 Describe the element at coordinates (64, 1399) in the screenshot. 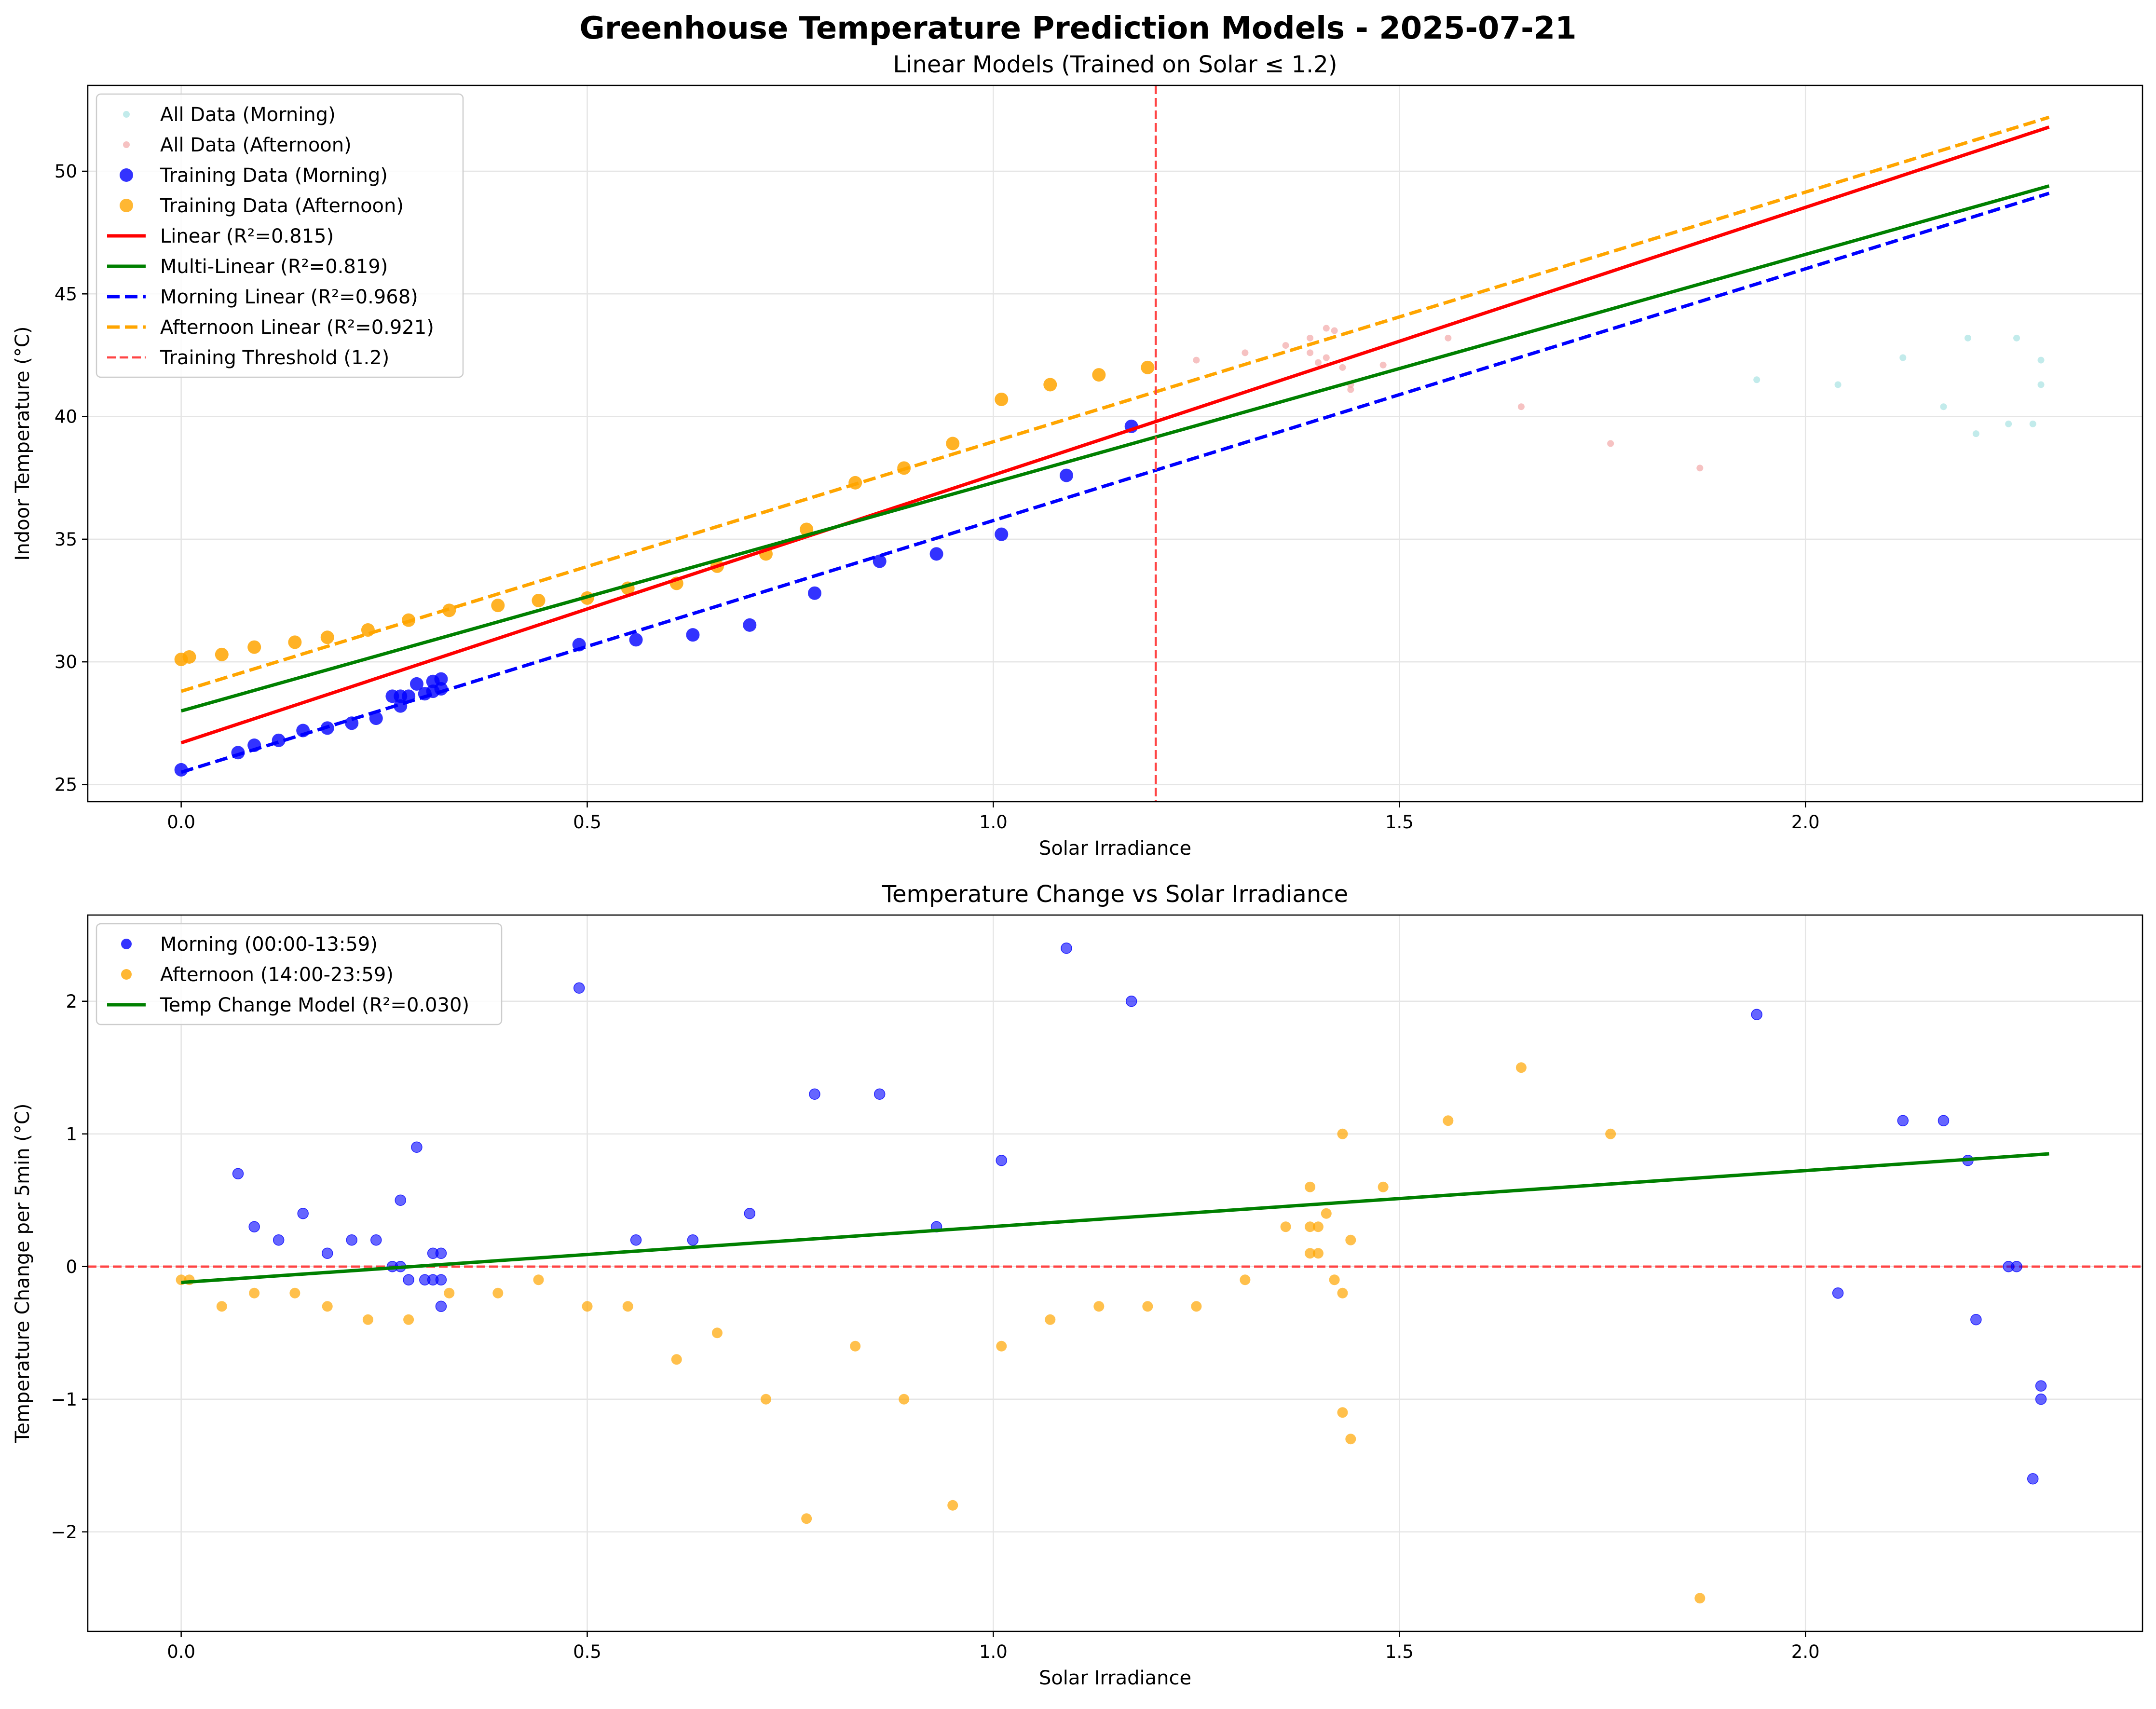

I see `y-tick-label: −1` at that location.